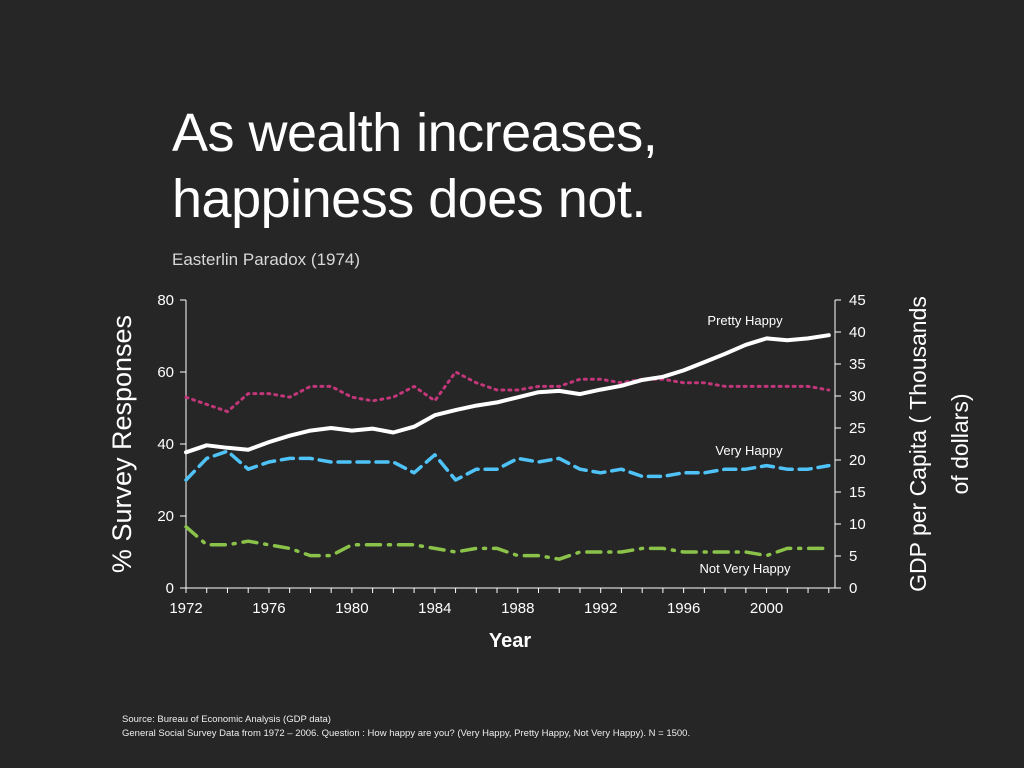  Describe the element at coordinates (510, 641) in the screenshot. I see `x-axis-label: Year` at that location.